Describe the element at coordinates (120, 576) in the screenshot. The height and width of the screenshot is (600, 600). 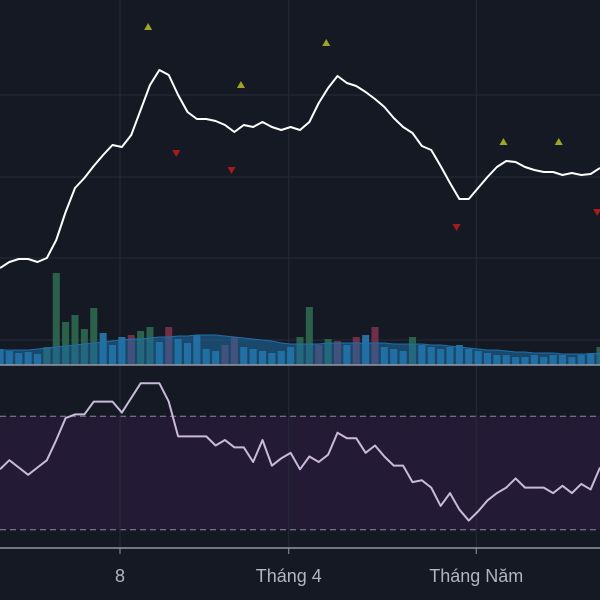
I see `x-tick-label: 8` at that location.